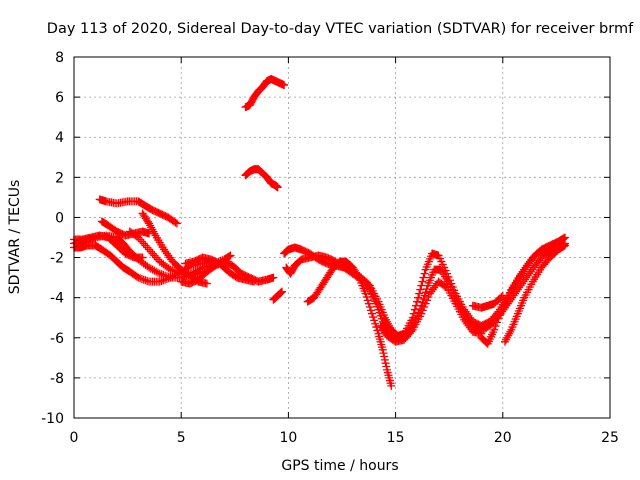 This screenshot has width=640, height=480. What do you see at coordinates (59, 58) in the screenshot?
I see `y-tick-label: 8` at bounding box center [59, 58].